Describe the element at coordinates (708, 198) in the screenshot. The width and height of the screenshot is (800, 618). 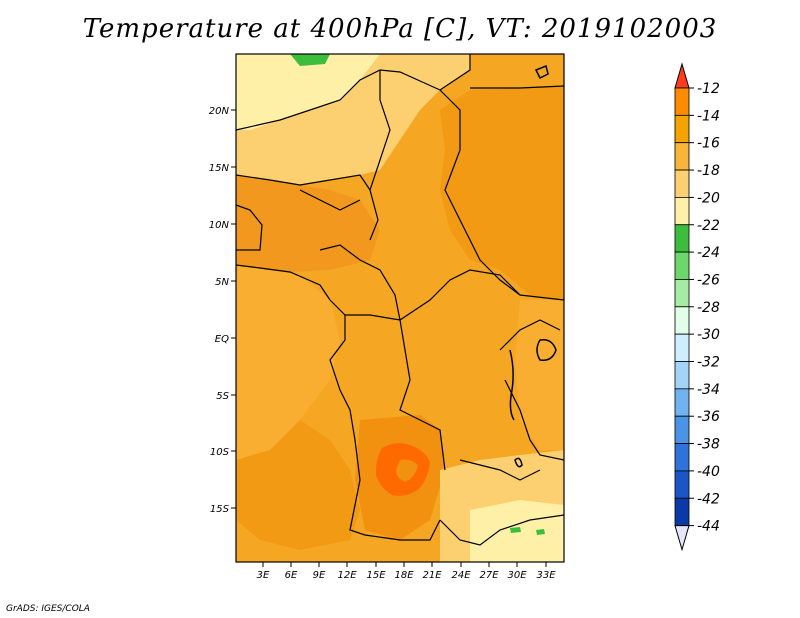
I see `colorbar-label: -20` at that location.